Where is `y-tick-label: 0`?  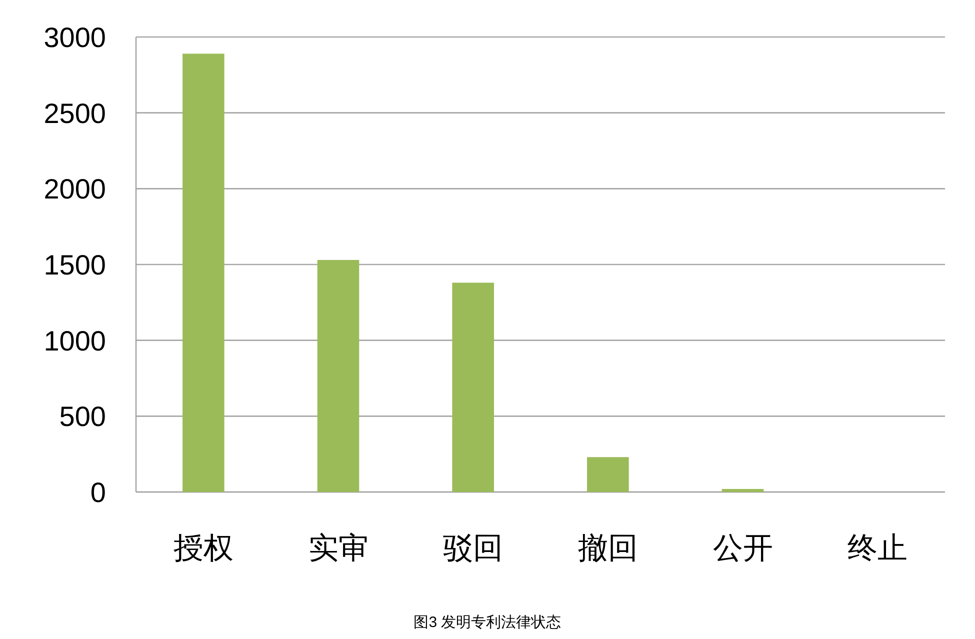 y-tick-label: 0 is located at coordinates (98, 492).